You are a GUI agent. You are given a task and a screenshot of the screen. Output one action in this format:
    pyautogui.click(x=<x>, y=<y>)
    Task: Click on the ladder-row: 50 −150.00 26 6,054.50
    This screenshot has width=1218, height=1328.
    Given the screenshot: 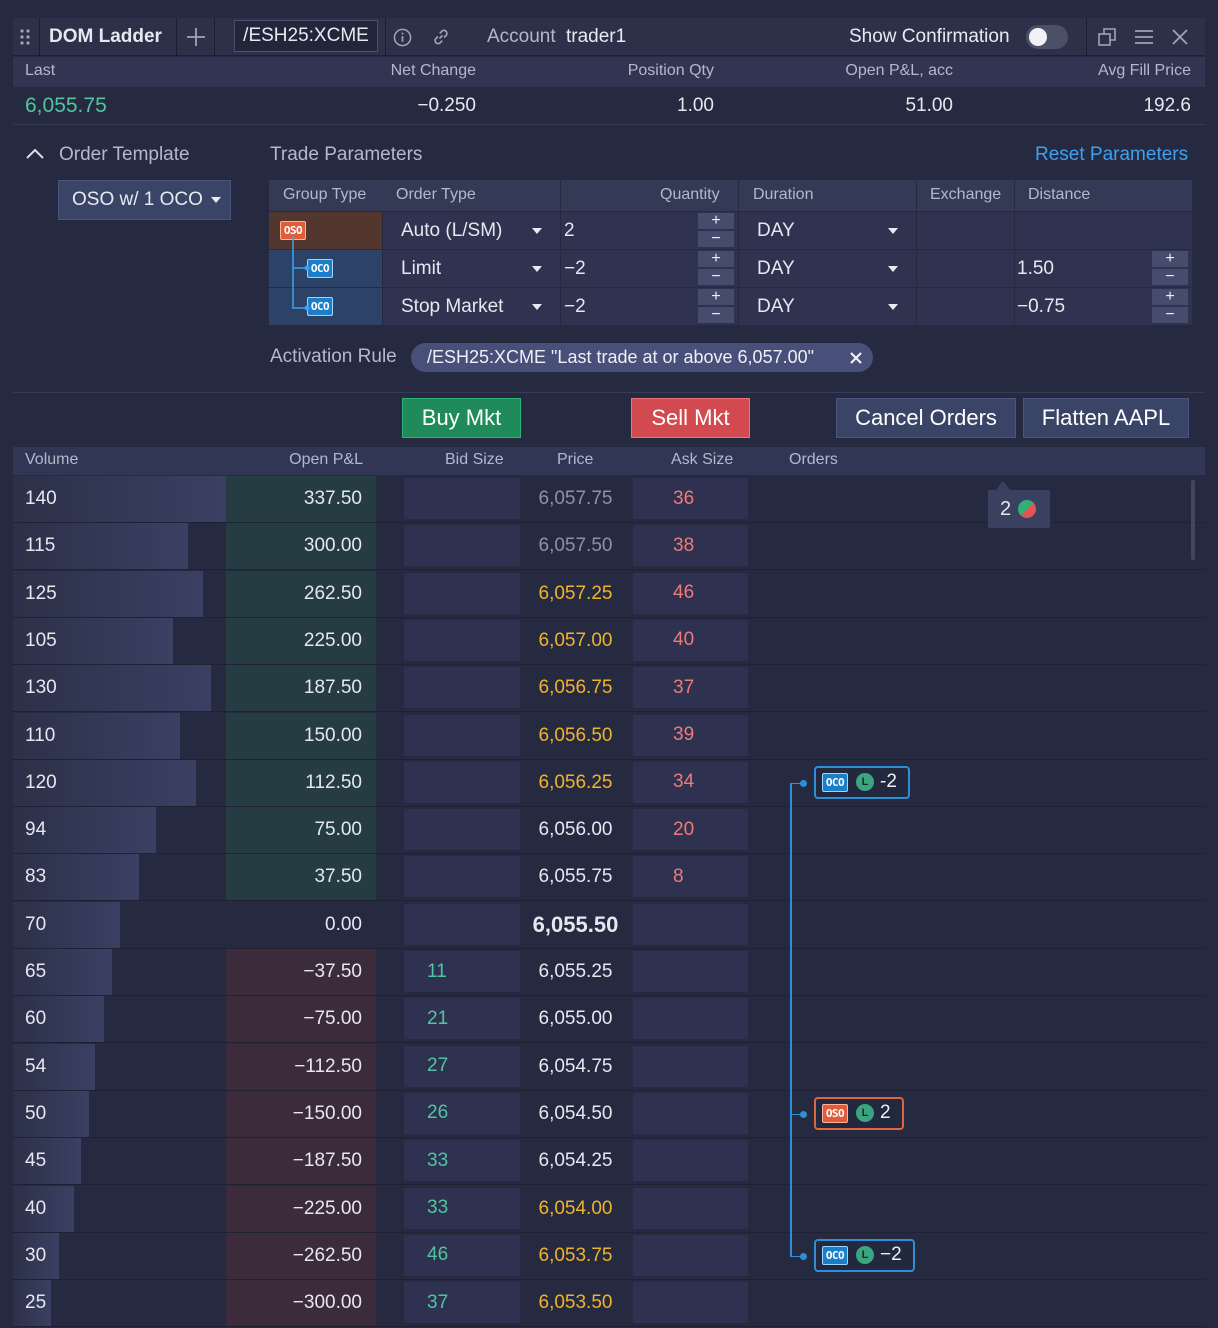 What is the action you would take?
    pyautogui.click(x=609, y=1114)
    